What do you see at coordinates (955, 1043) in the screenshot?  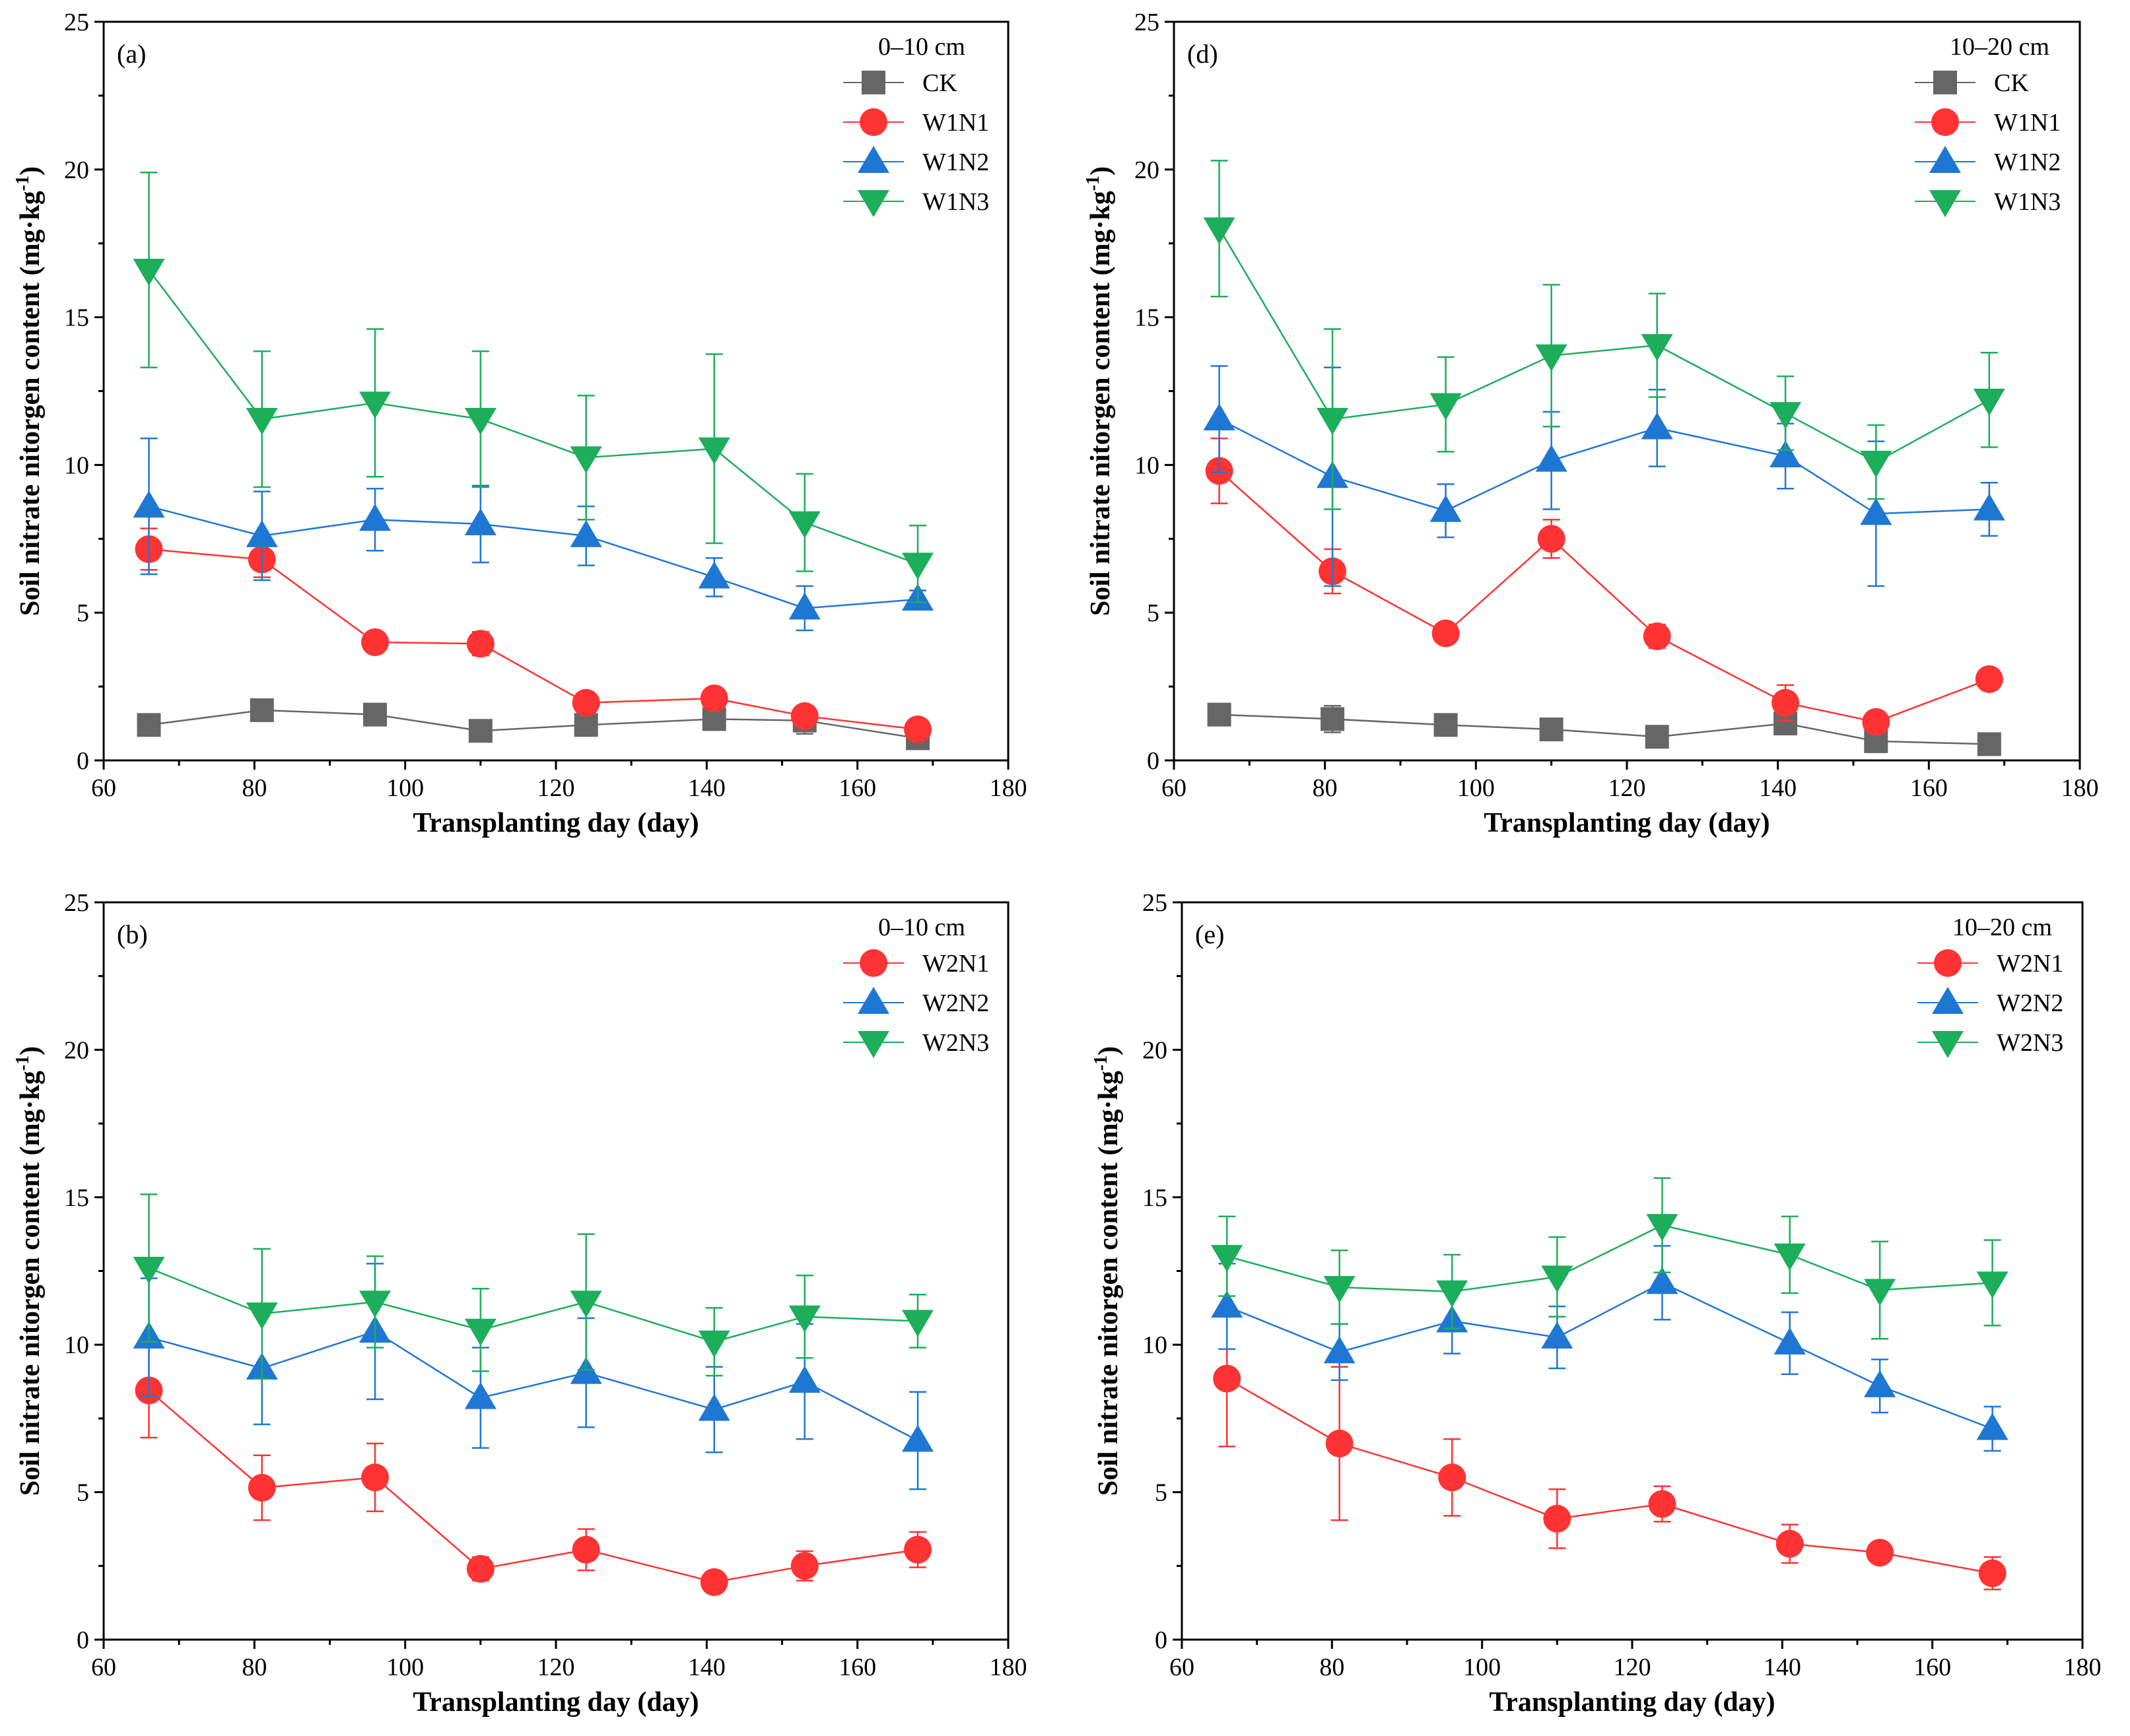 I see `legend-label: W2N3` at bounding box center [955, 1043].